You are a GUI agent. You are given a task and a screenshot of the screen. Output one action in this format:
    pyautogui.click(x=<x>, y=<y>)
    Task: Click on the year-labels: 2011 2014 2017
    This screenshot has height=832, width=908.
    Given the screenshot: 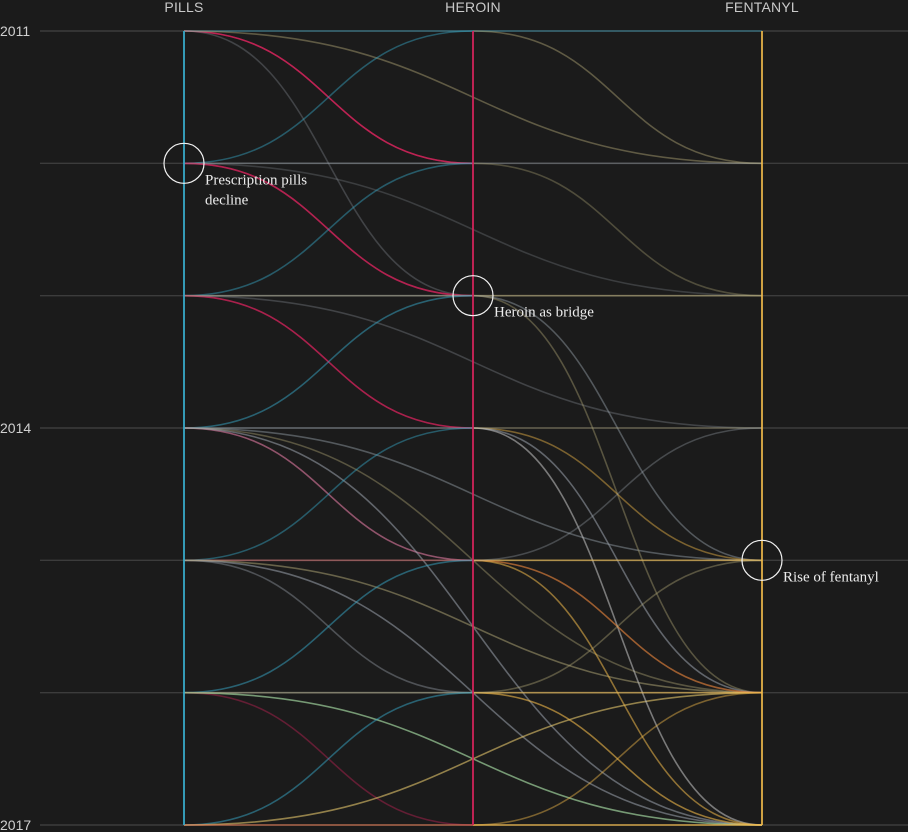 What is the action you would take?
    pyautogui.click(x=15, y=427)
    